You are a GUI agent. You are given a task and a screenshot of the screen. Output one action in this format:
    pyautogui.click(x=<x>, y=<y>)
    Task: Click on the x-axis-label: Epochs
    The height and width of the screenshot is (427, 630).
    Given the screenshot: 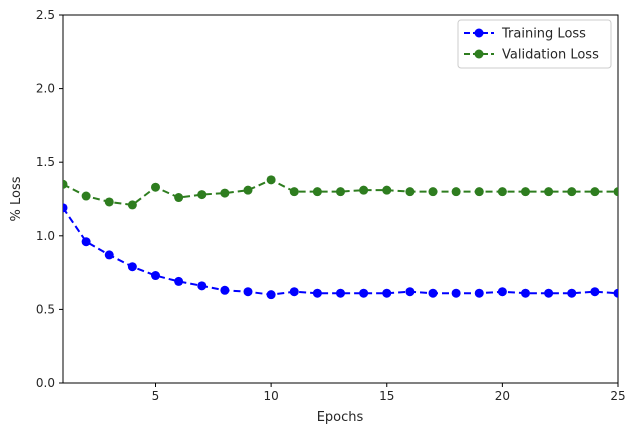 What is the action you would take?
    pyautogui.click(x=340, y=417)
    